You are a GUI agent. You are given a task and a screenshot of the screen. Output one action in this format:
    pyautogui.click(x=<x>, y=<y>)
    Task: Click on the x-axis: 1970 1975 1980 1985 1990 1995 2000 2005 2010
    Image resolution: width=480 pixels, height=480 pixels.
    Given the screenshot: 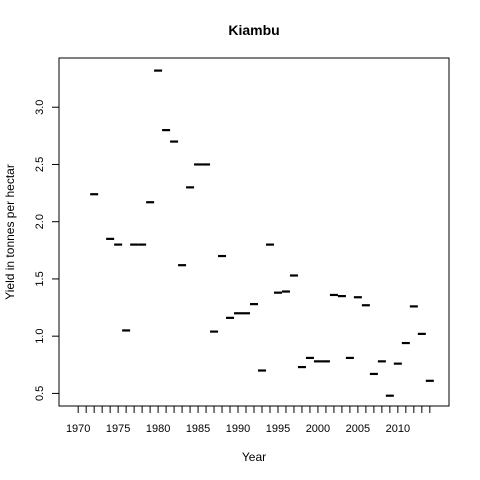 What is the action you would take?
    pyautogui.click(x=248, y=420)
    